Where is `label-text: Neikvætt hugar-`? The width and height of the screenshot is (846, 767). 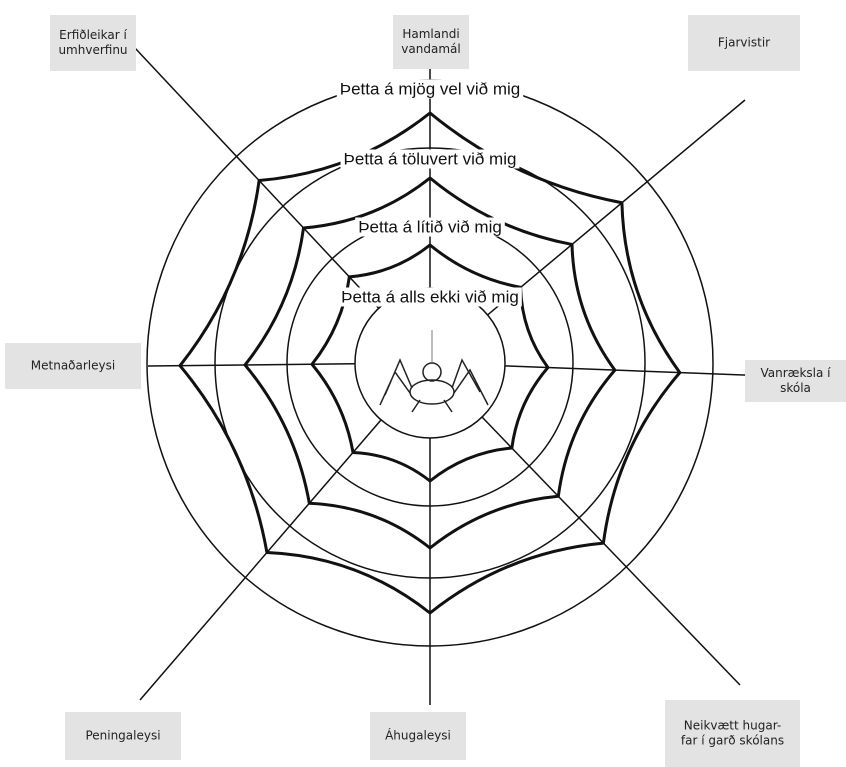
label-text: Neikvætt hugar- is located at coordinates (732, 726).